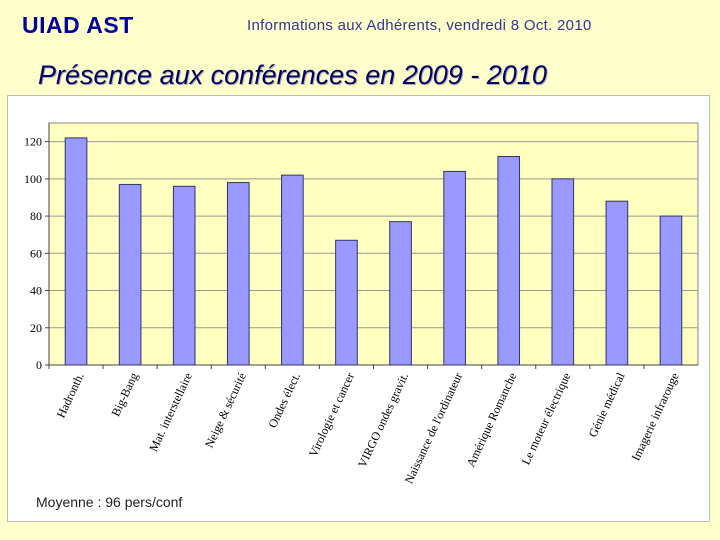  What do you see at coordinates (284, 400) in the screenshot?
I see `x-category-label: Ondes élect.` at bounding box center [284, 400].